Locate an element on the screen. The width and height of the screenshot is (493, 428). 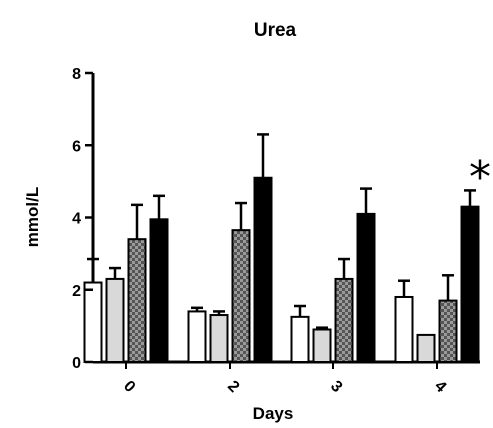
y-tick-label: 4 is located at coordinates (76, 219).